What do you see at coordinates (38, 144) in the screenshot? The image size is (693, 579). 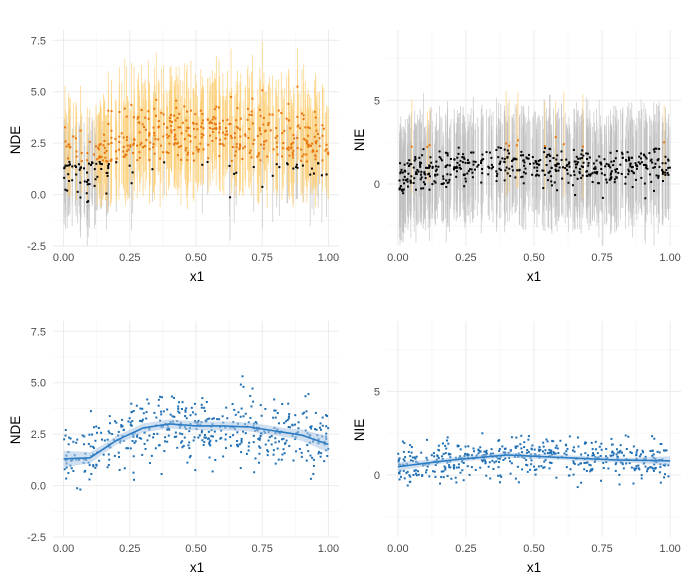 I see `top-left-y-tick-label: 2.5` at bounding box center [38, 144].